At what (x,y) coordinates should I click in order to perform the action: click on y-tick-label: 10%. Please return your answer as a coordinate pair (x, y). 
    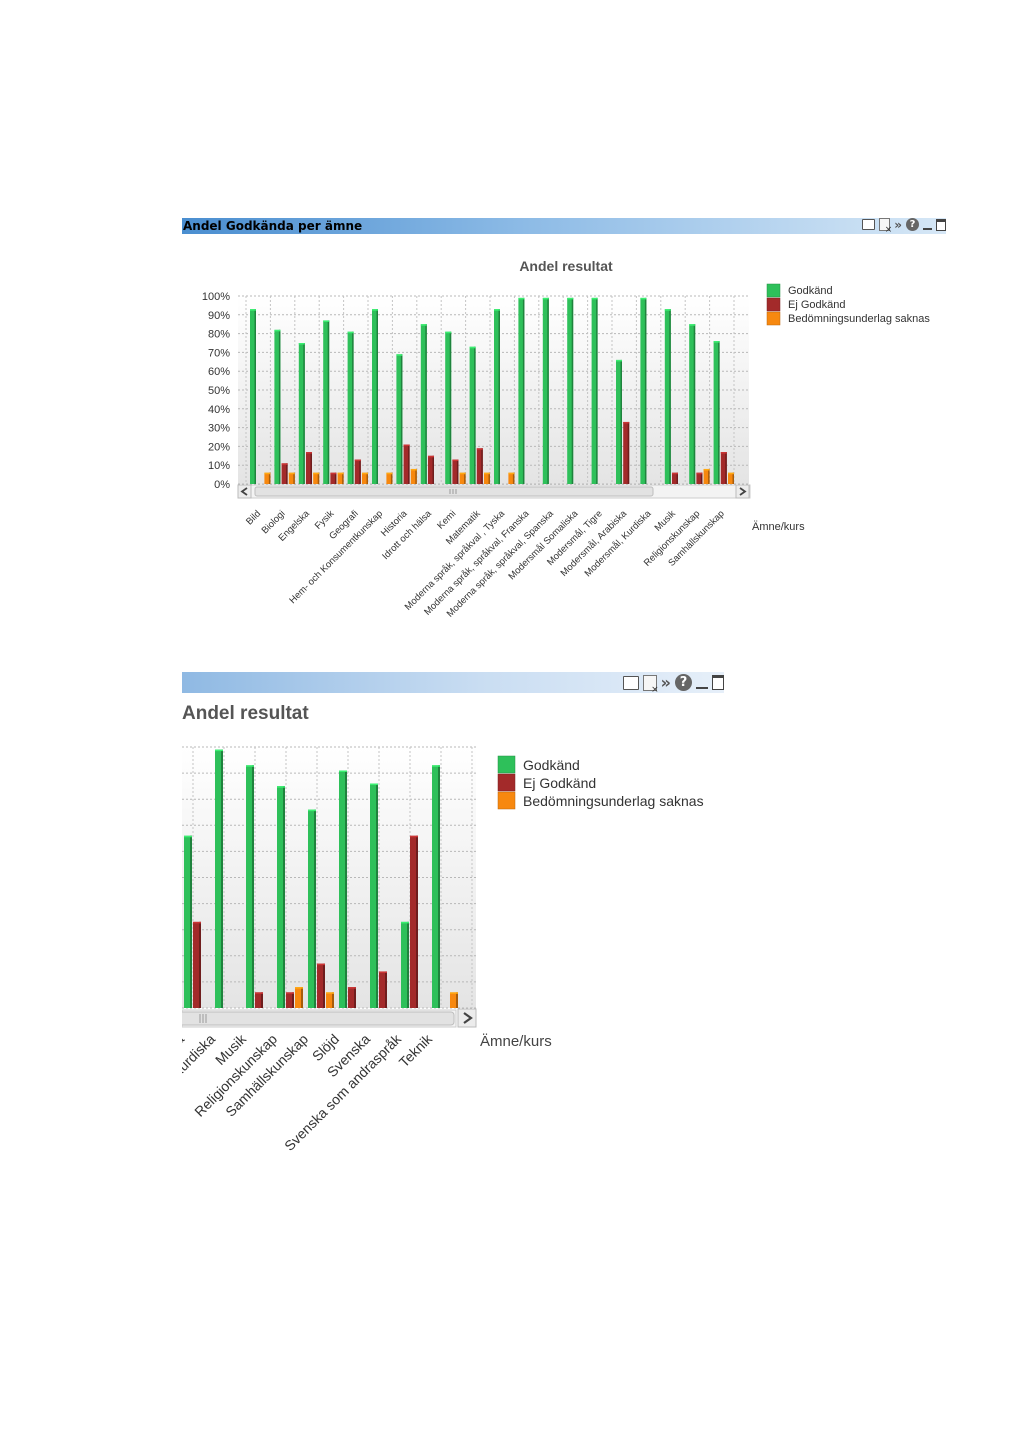
    Looking at the image, I should click on (219, 466).